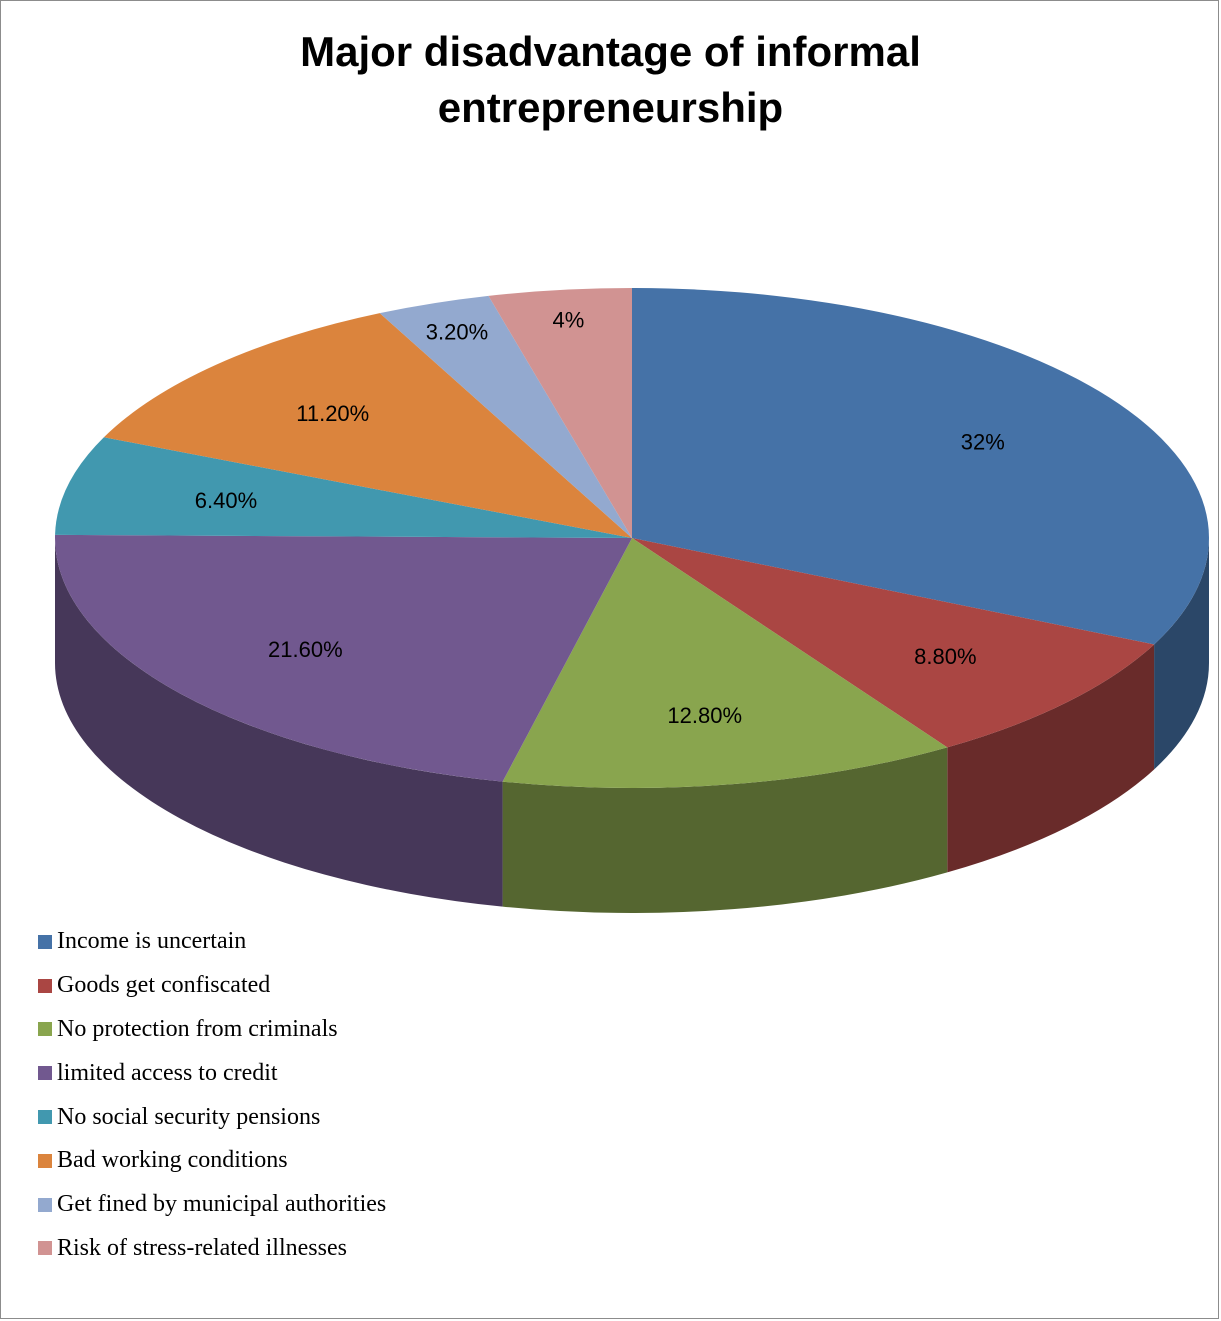 The height and width of the screenshot is (1321, 1221). Describe the element at coordinates (164, 985) in the screenshot. I see `legend-label-2: Goods get confiscated` at that location.